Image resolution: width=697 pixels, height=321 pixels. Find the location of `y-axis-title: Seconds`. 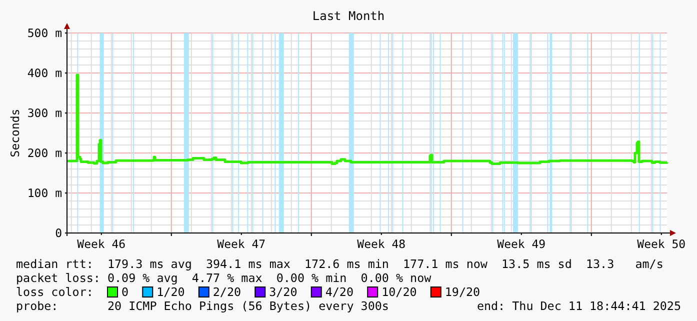

y-axis-title: Seconds is located at coordinates (15, 133).